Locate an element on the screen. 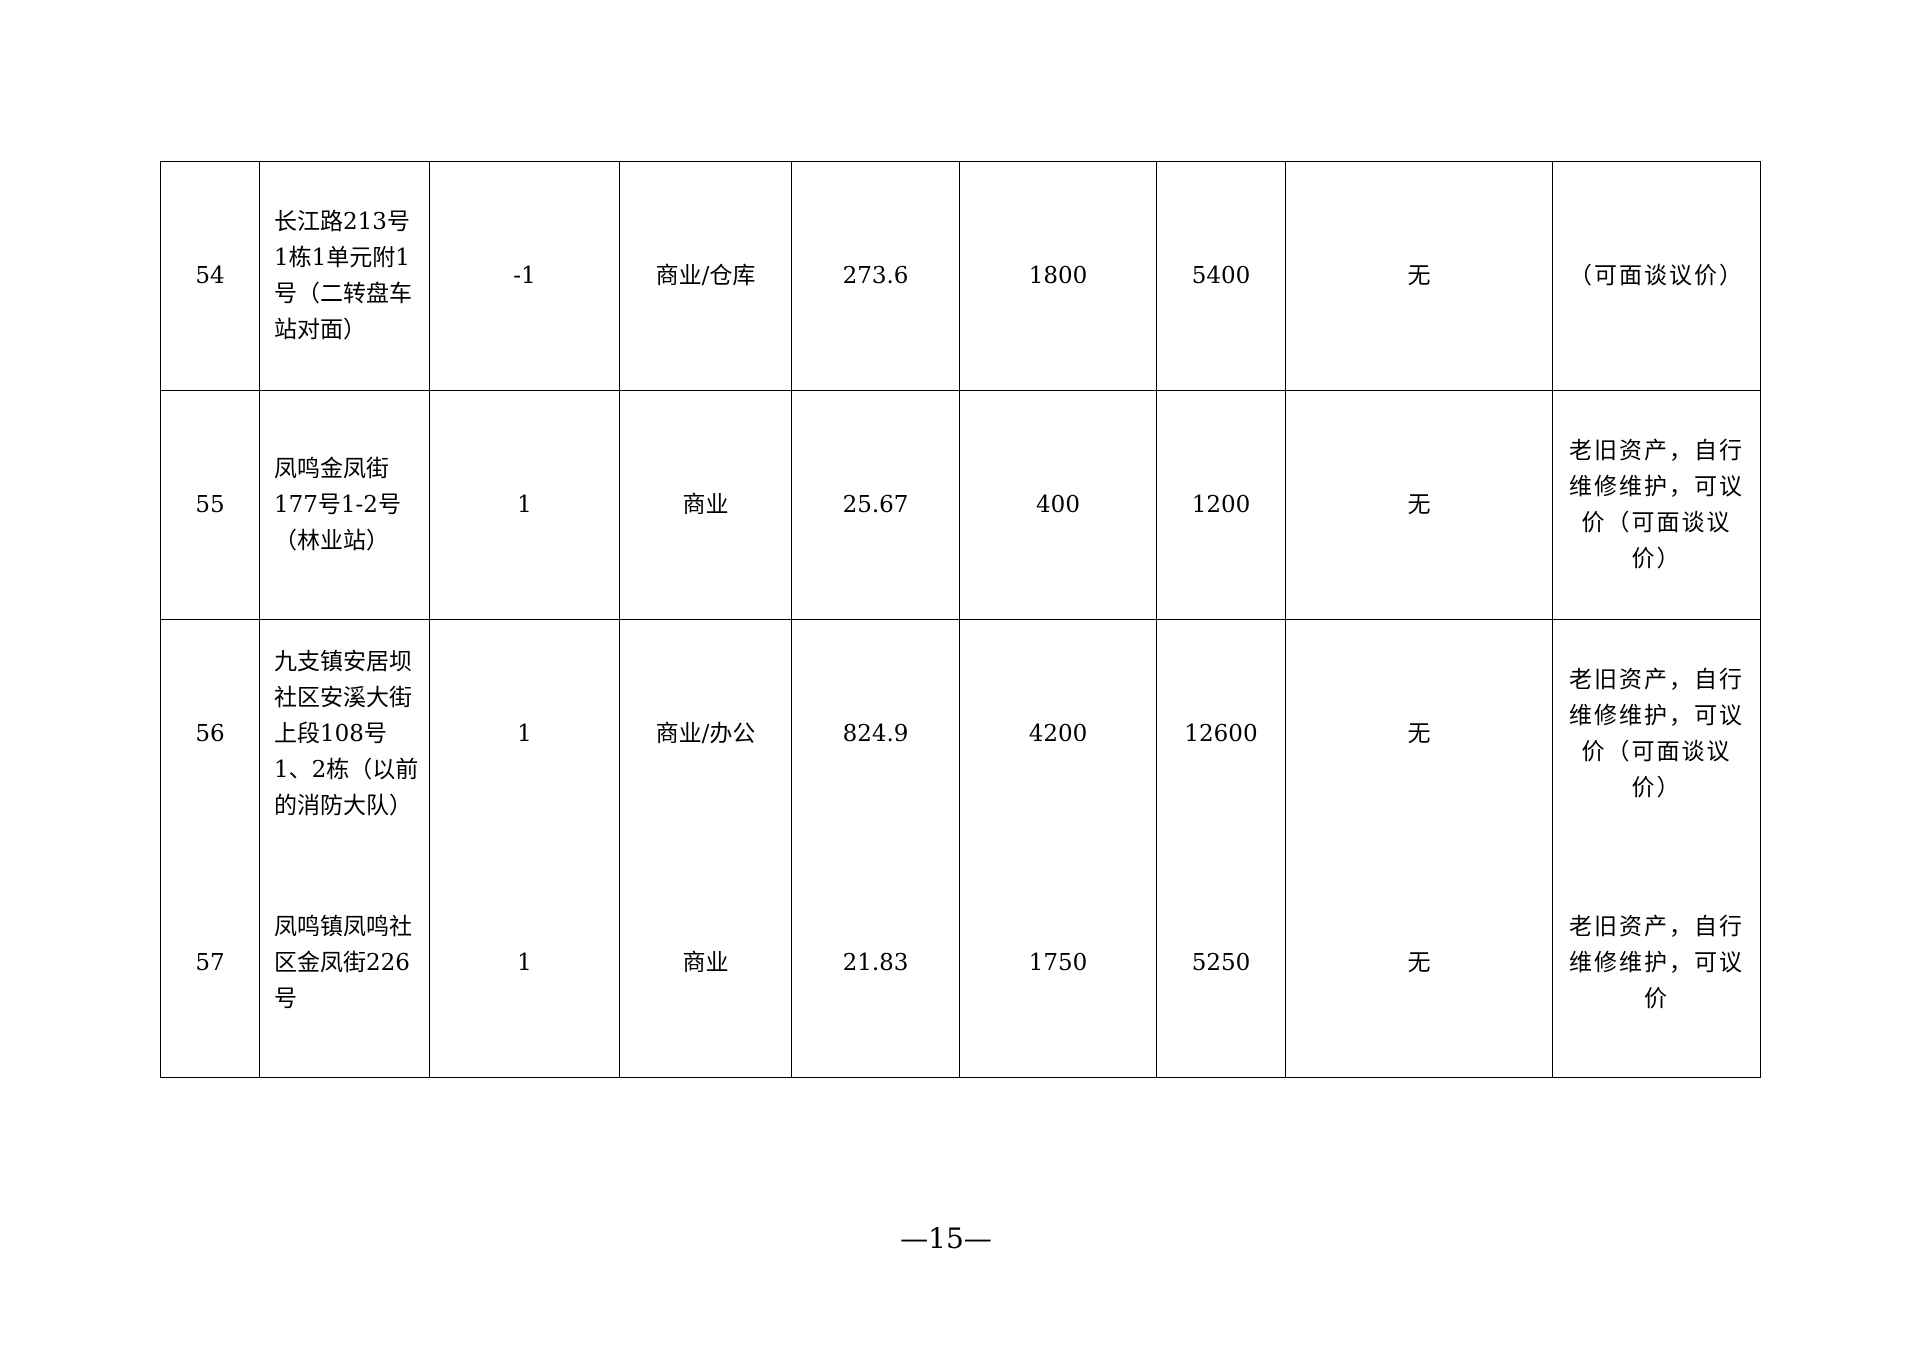 This screenshot has height=1357, width=1920. floor-cell: -1 is located at coordinates (524, 276).